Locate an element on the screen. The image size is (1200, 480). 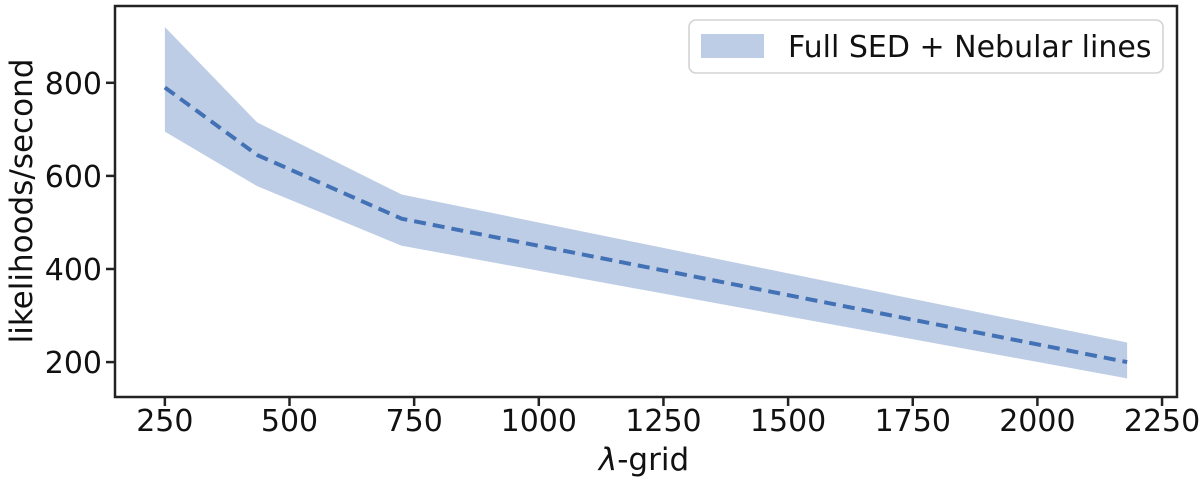
x-axis-ticks: 250 500 750 1000 1250 1500 1750 2000 2250 is located at coordinates (668, 418).